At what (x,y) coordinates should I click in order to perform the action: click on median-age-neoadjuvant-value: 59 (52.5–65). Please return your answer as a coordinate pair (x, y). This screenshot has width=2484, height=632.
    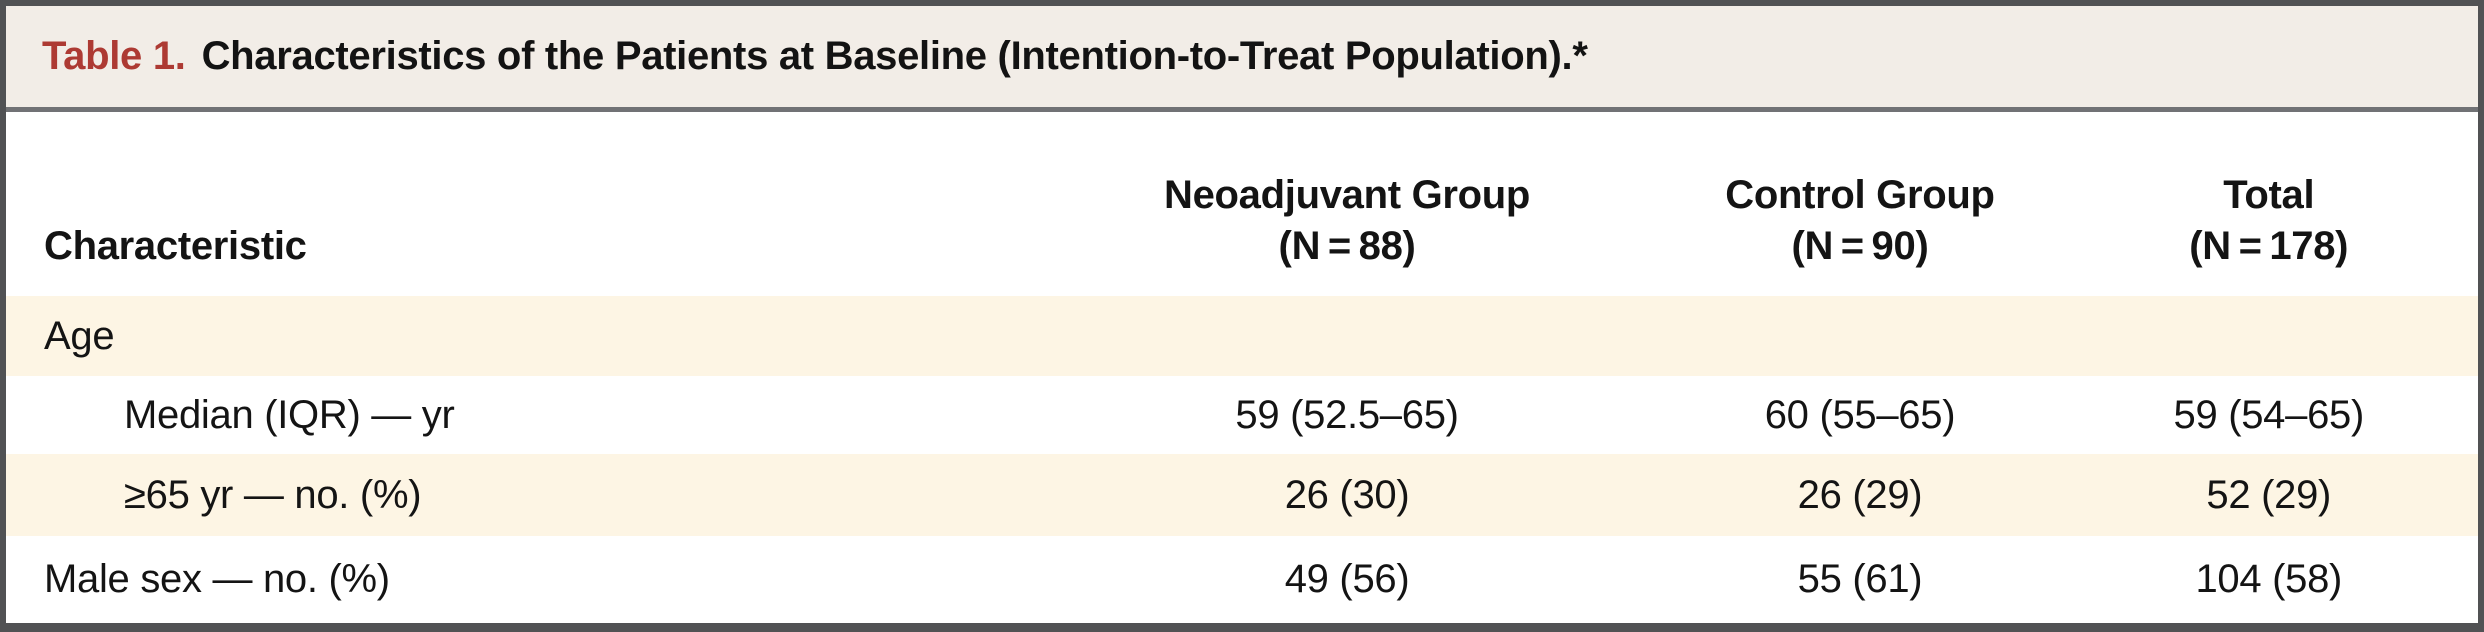
    Looking at the image, I should click on (1347, 414).